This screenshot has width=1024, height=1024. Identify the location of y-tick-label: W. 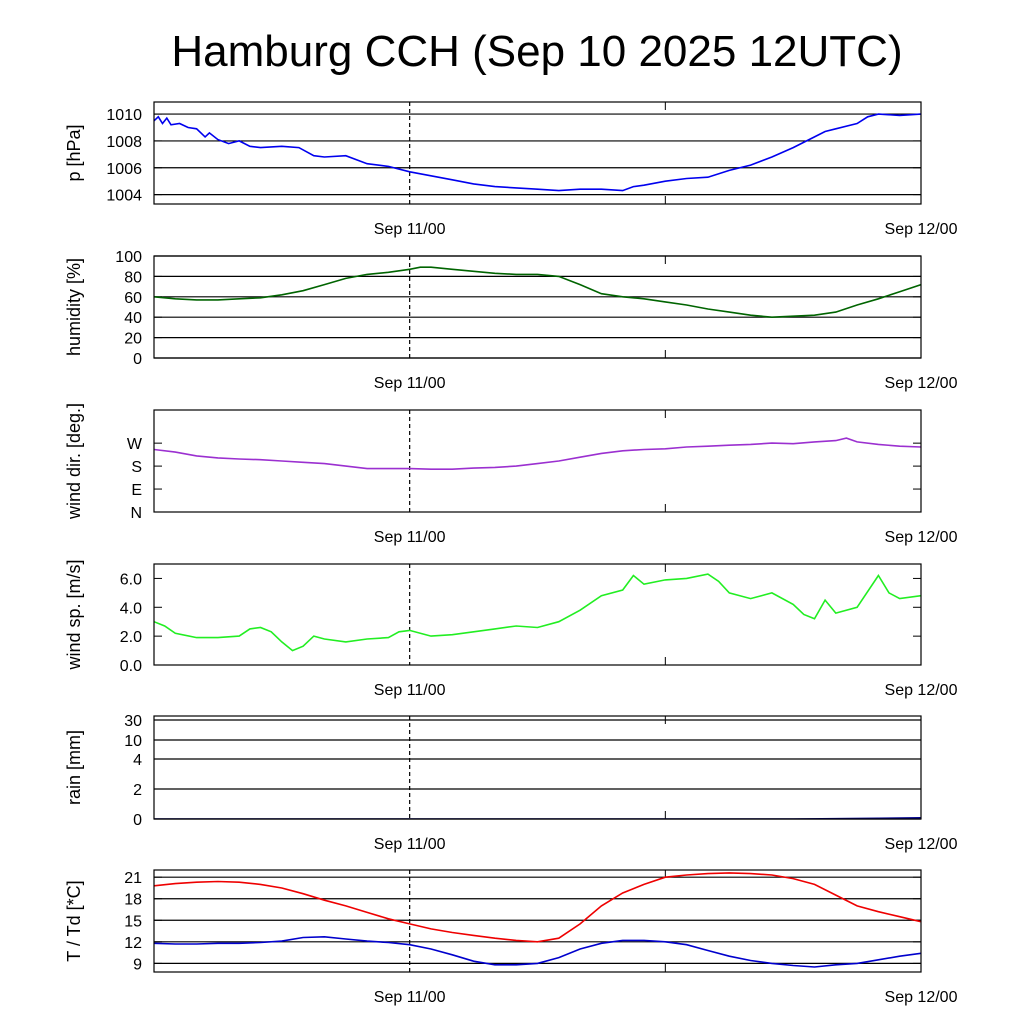
(135, 444).